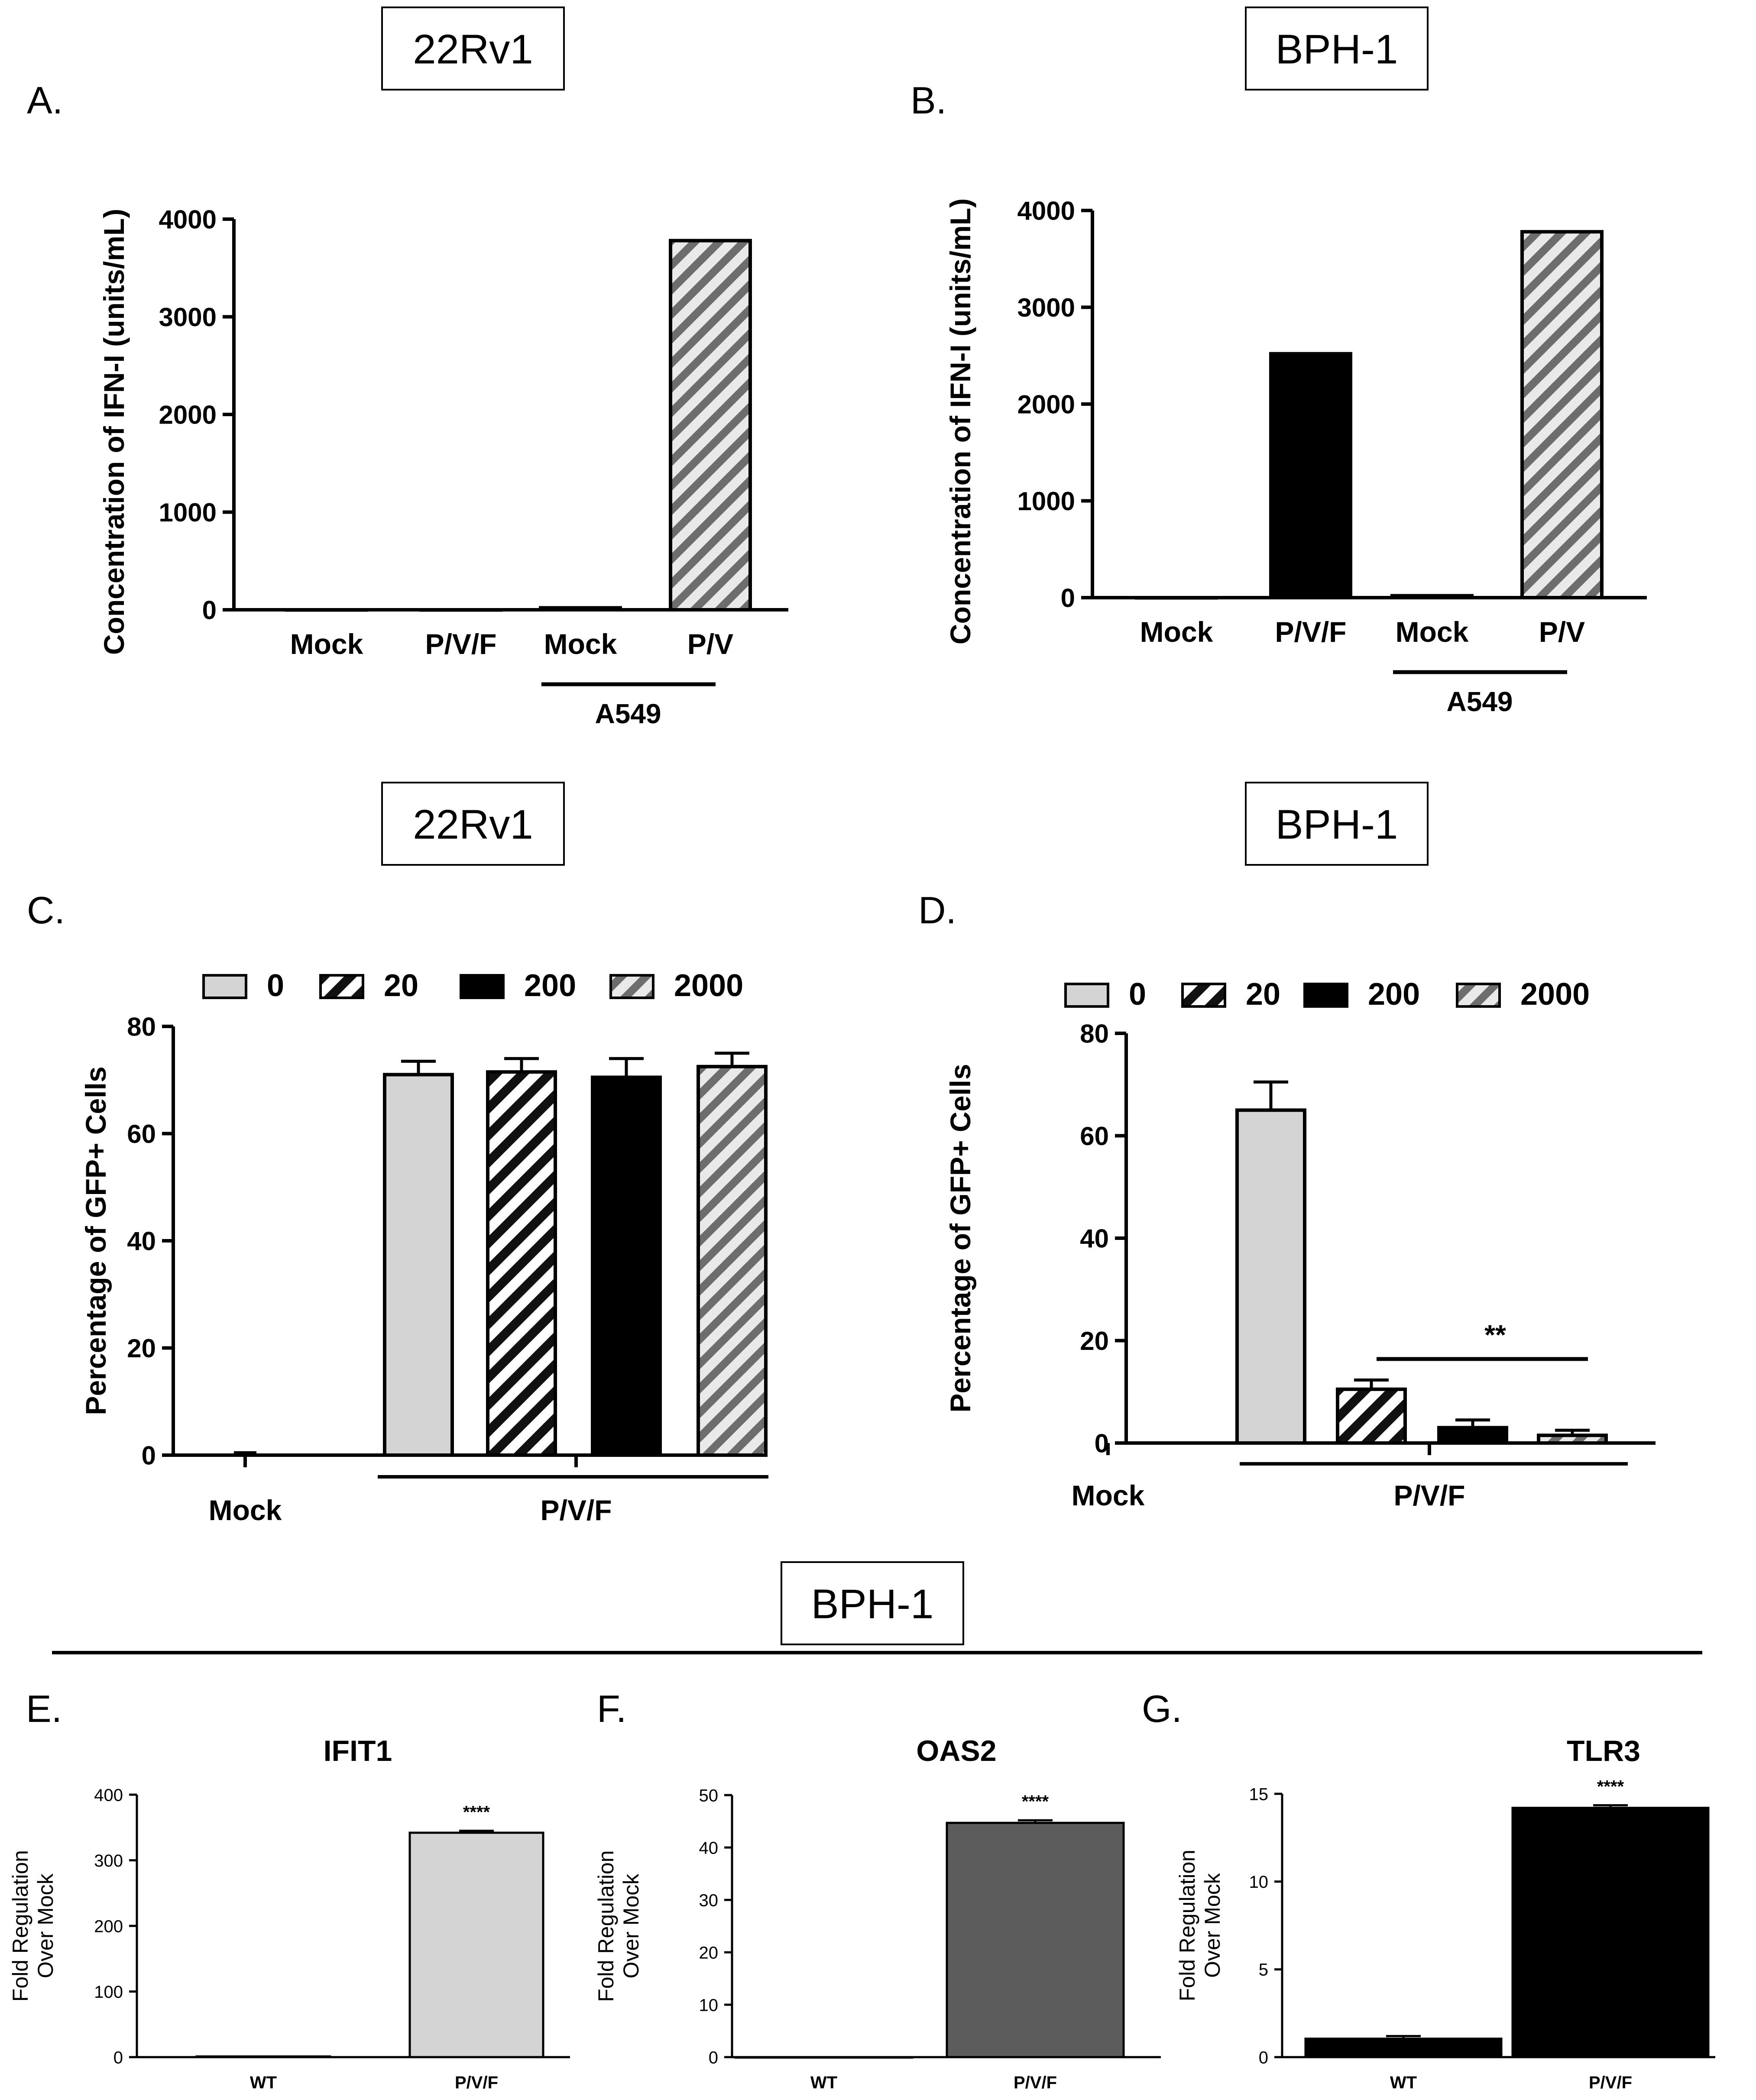  I want to click on panel-G-title: TLR3, so click(1603, 1750).